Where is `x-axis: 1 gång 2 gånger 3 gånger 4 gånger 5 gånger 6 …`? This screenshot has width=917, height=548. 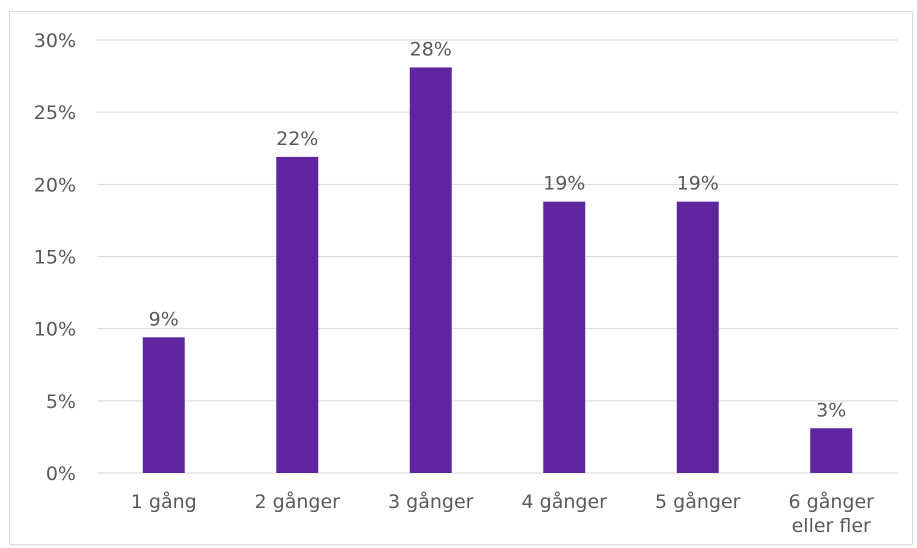 x-axis: 1 gång 2 gånger 3 gånger 4 gånger 5 gånger 6 … is located at coordinates (502, 513).